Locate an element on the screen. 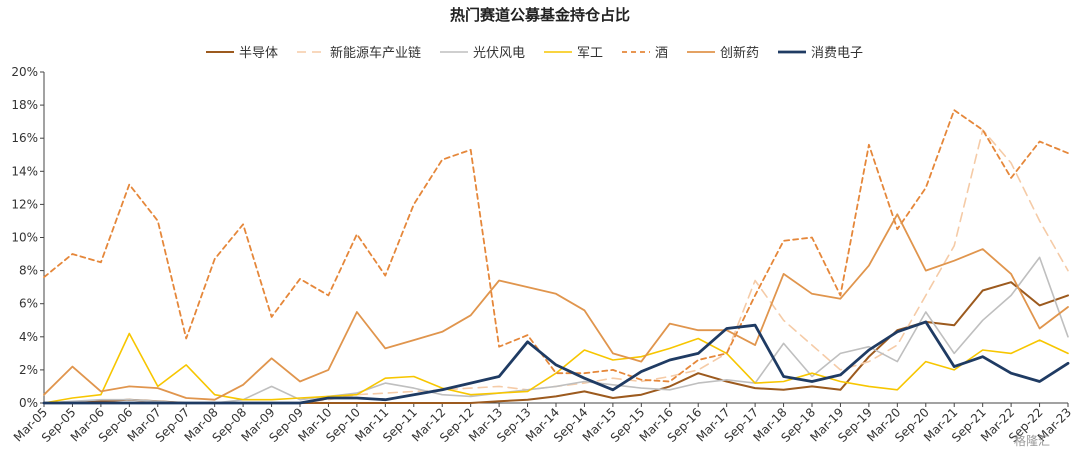 The width and height of the screenshot is (1080, 457). legend-label-3: 军工 is located at coordinates (590, 53).